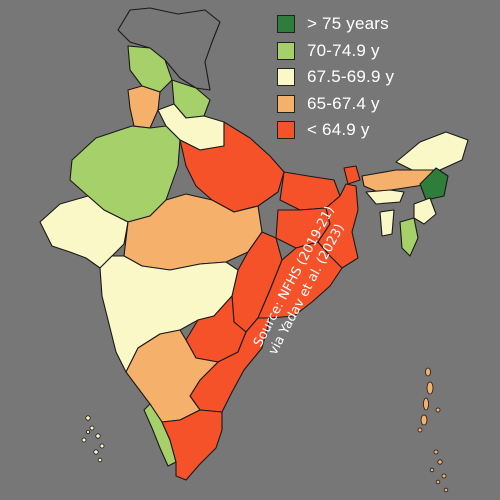  I want to click on legend-label: < 64.9 y, so click(338, 130).